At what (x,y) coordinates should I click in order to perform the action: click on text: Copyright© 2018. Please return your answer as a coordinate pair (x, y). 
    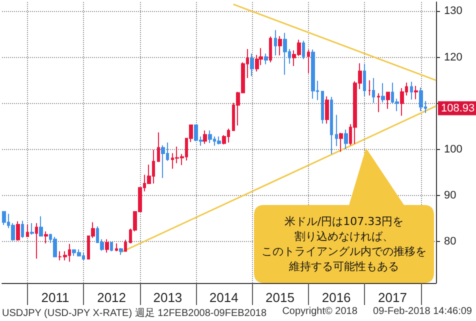
    Looking at the image, I should click on (320, 312).